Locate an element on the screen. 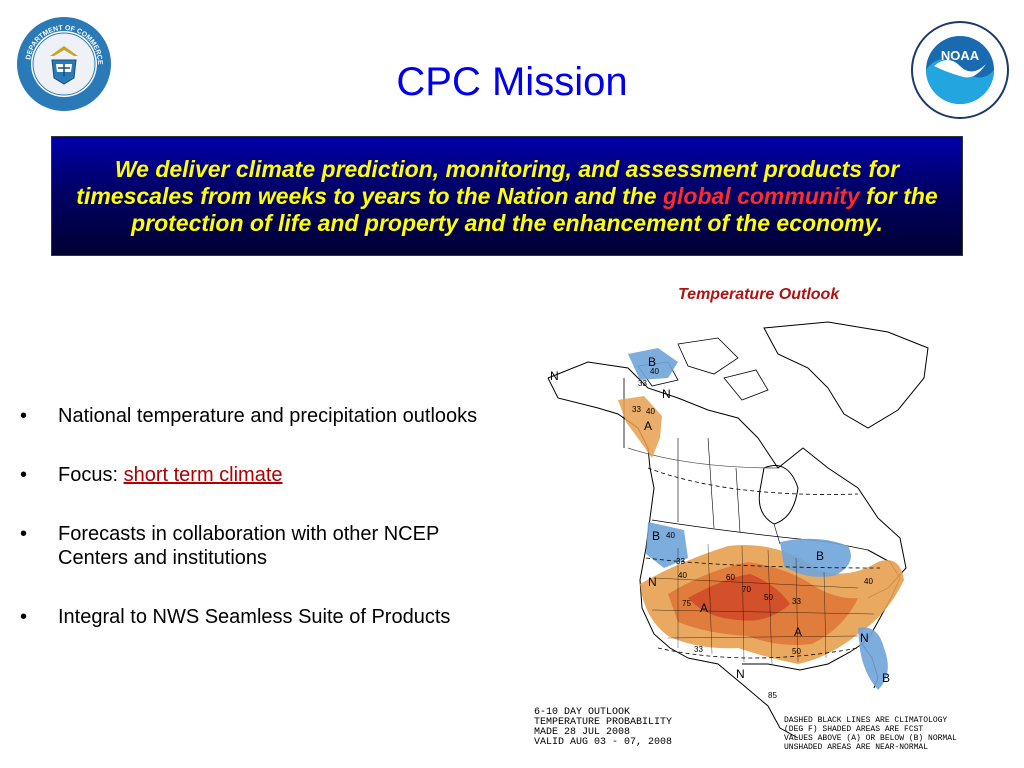 Image resolution: width=1024 pixels, height=768 pixels. noaa-logo-text: NOAA is located at coordinates (960, 55).